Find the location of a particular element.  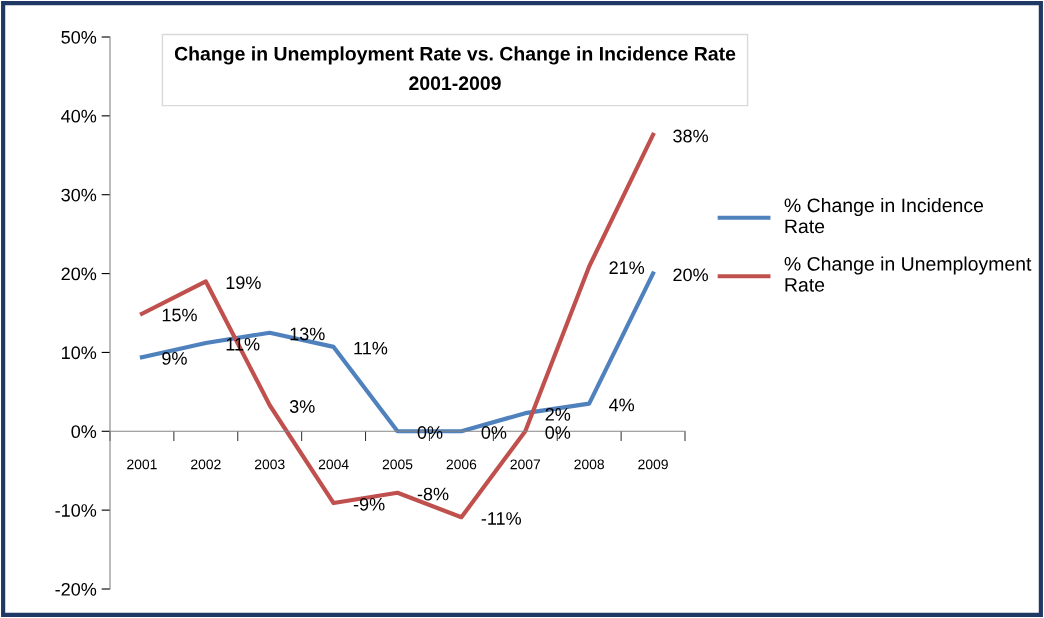

x-tick-label: 2009 is located at coordinates (653, 464).